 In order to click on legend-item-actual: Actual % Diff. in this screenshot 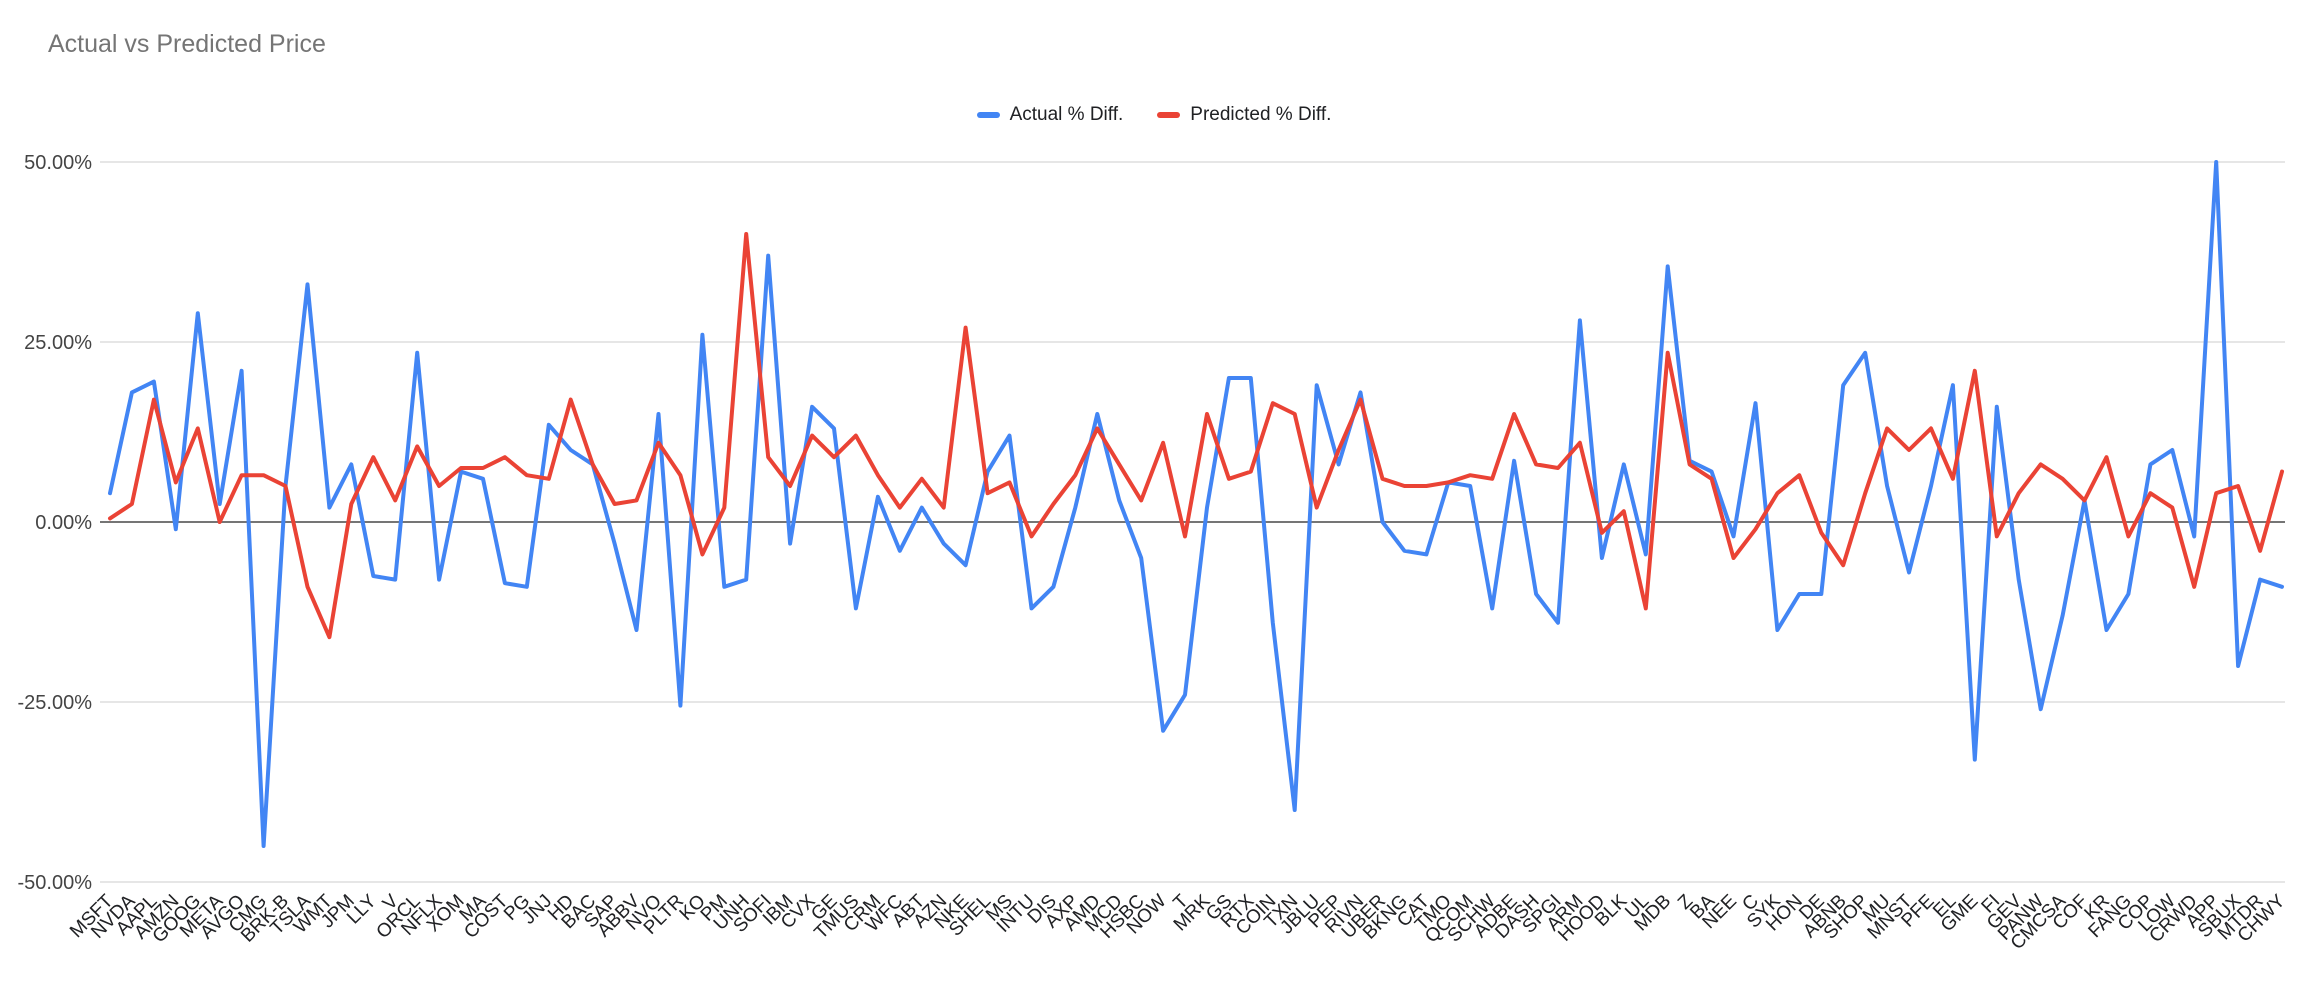, I will do `click(1050, 115)`.